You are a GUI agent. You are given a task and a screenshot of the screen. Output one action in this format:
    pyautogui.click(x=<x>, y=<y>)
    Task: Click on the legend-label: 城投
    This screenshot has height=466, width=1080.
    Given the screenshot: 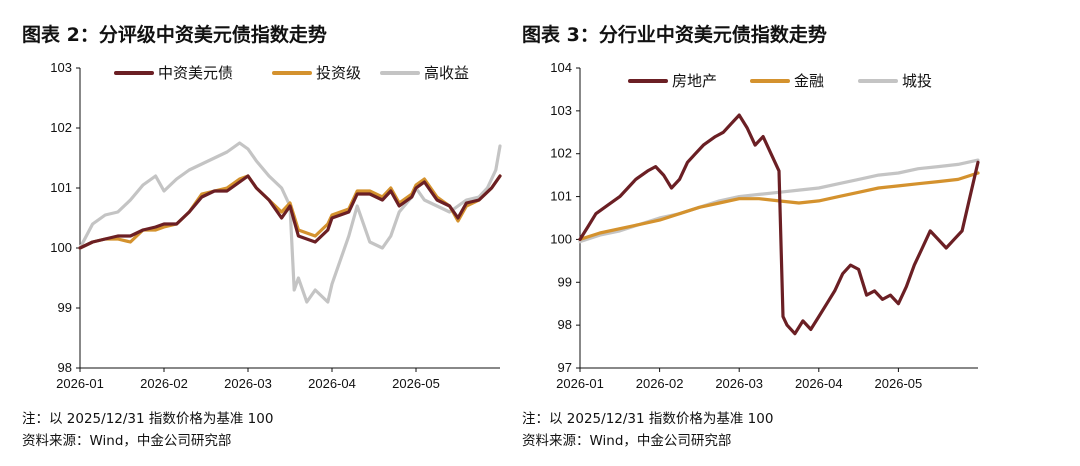 What is the action you would take?
    pyautogui.click(x=917, y=81)
    